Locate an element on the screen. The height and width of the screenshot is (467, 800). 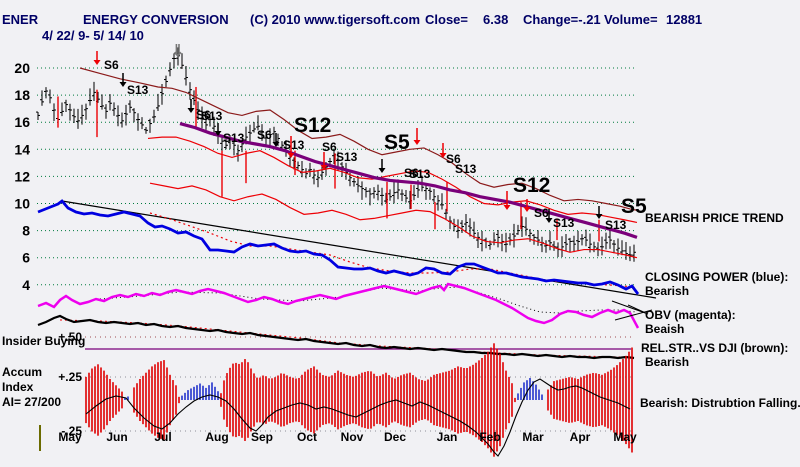
y-axis-tick-label: 10 is located at coordinates (22, 204).